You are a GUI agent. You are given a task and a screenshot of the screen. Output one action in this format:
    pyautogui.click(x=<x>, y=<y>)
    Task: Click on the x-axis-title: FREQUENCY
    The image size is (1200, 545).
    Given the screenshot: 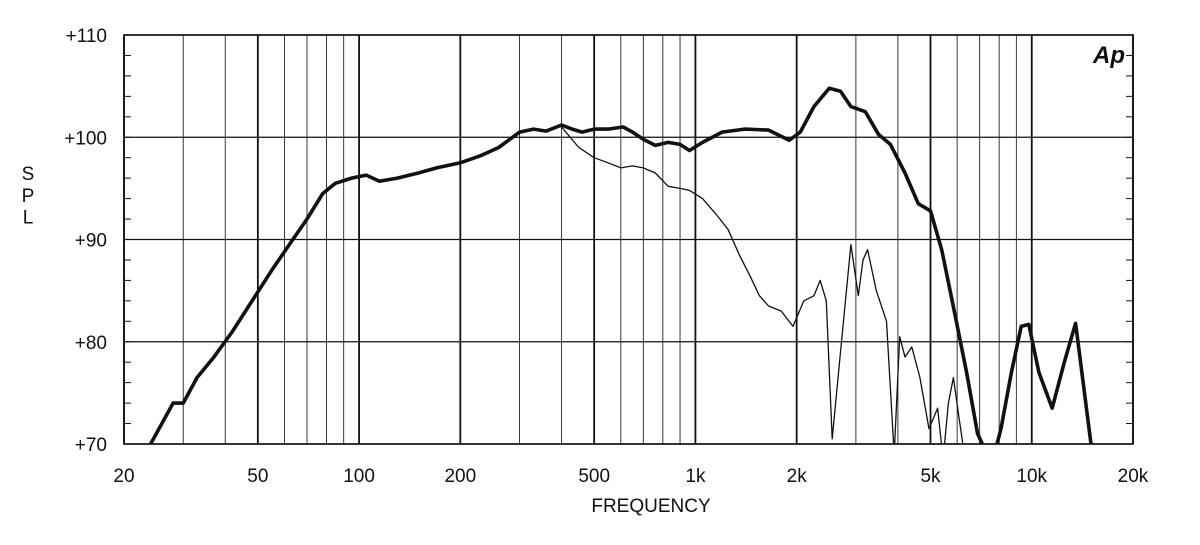 What is the action you would take?
    pyautogui.click(x=651, y=506)
    